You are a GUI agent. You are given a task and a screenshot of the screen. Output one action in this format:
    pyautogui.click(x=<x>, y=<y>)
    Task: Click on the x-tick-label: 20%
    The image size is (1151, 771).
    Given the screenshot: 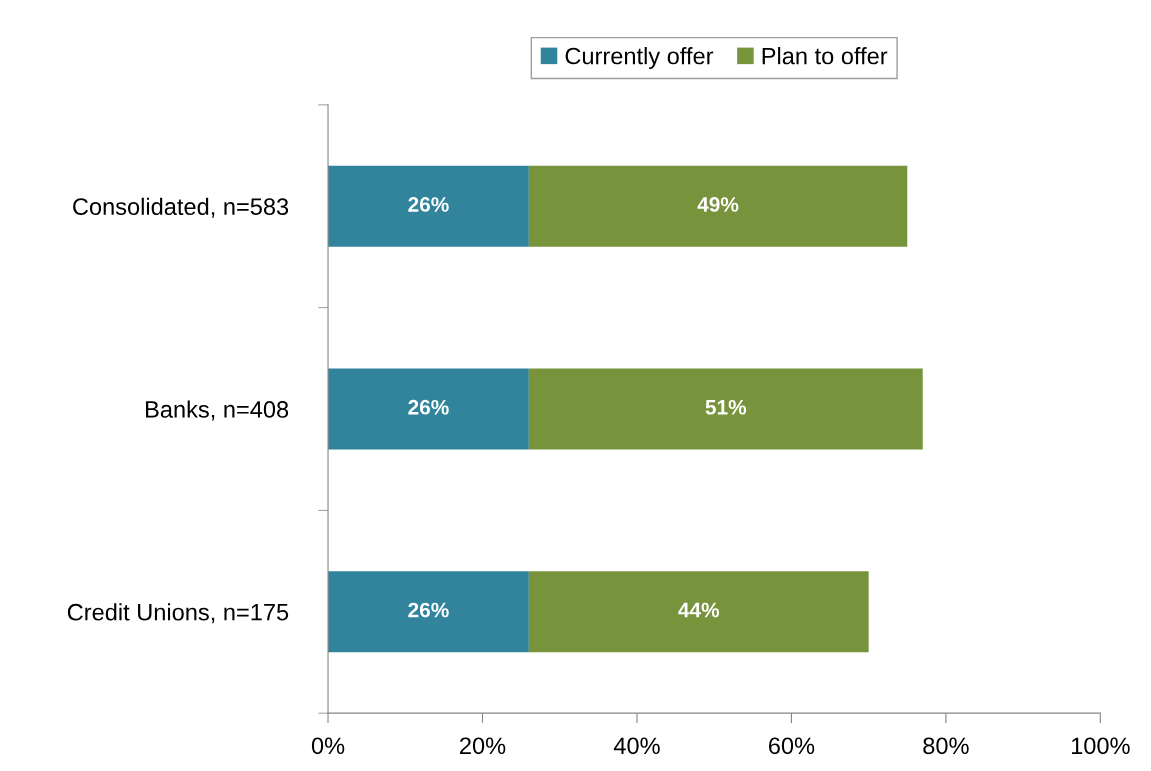 What is the action you would take?
    pyautogui.click(x=483, y=746)
    